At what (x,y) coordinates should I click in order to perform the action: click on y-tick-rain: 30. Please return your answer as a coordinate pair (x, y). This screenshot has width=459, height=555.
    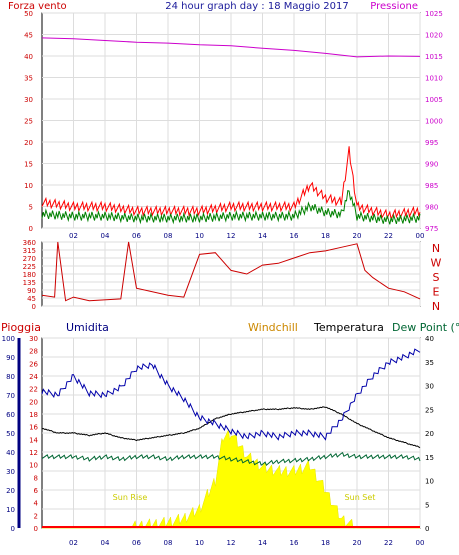
    Looking at the image, I should click on (33, 339).